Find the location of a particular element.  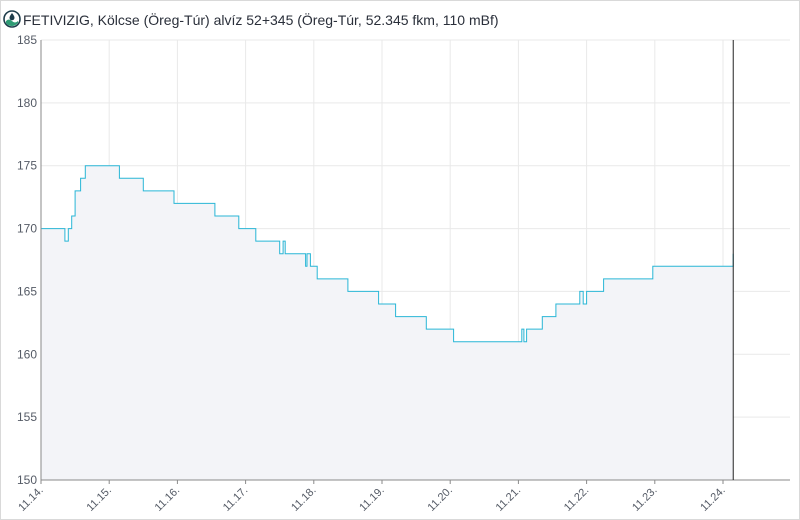

y-tick-label: 155 is located at coordinates (27, 417).